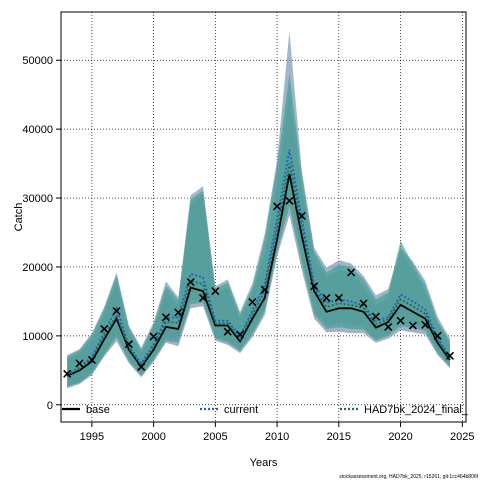  What do you see at coordinates (41, 233) in the screenshot?
I see `y-axis-ticks: 0 10000 20000 30000 40000 50000` at bounding box center [41, 233].